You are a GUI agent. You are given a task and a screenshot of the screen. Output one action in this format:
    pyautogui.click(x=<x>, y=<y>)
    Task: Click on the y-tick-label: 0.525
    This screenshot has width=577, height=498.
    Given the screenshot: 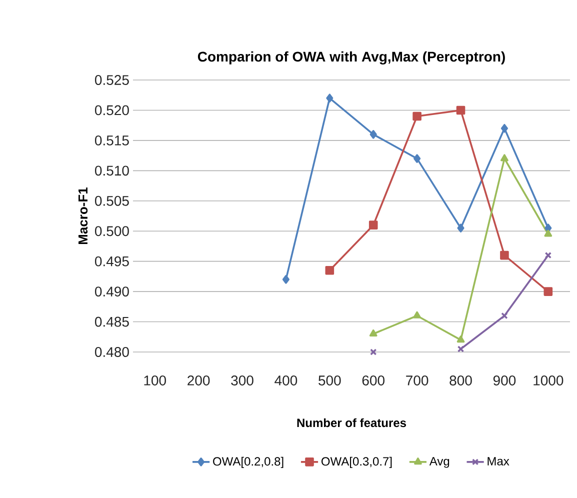 What is the action you would take?
    pyautogui.click(x=111, y=80)
    